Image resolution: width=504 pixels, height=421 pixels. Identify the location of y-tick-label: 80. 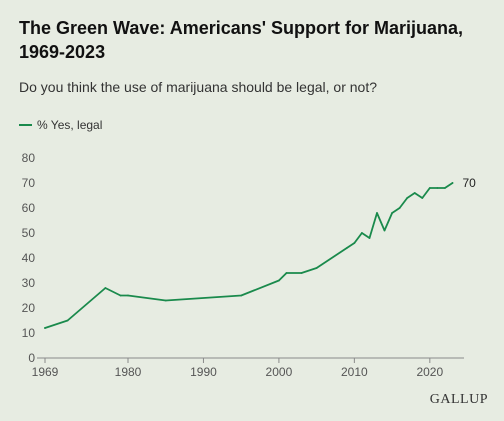
(29, 158).